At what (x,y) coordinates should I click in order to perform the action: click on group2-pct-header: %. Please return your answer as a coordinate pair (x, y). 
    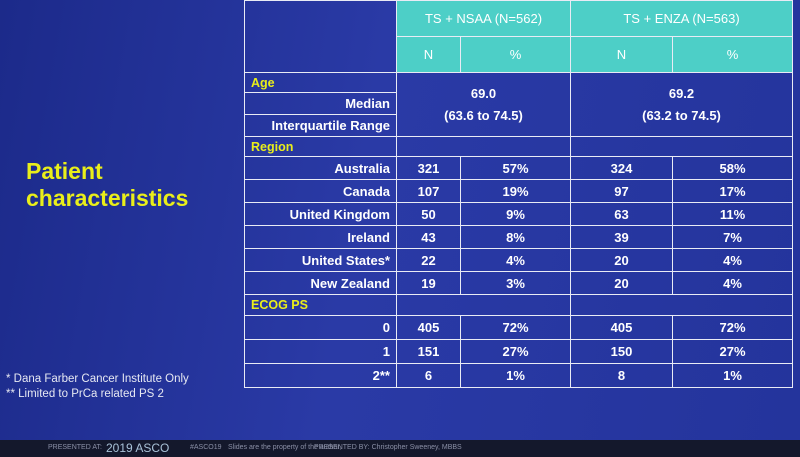
    Looking at the image, I should click on (732, 54).